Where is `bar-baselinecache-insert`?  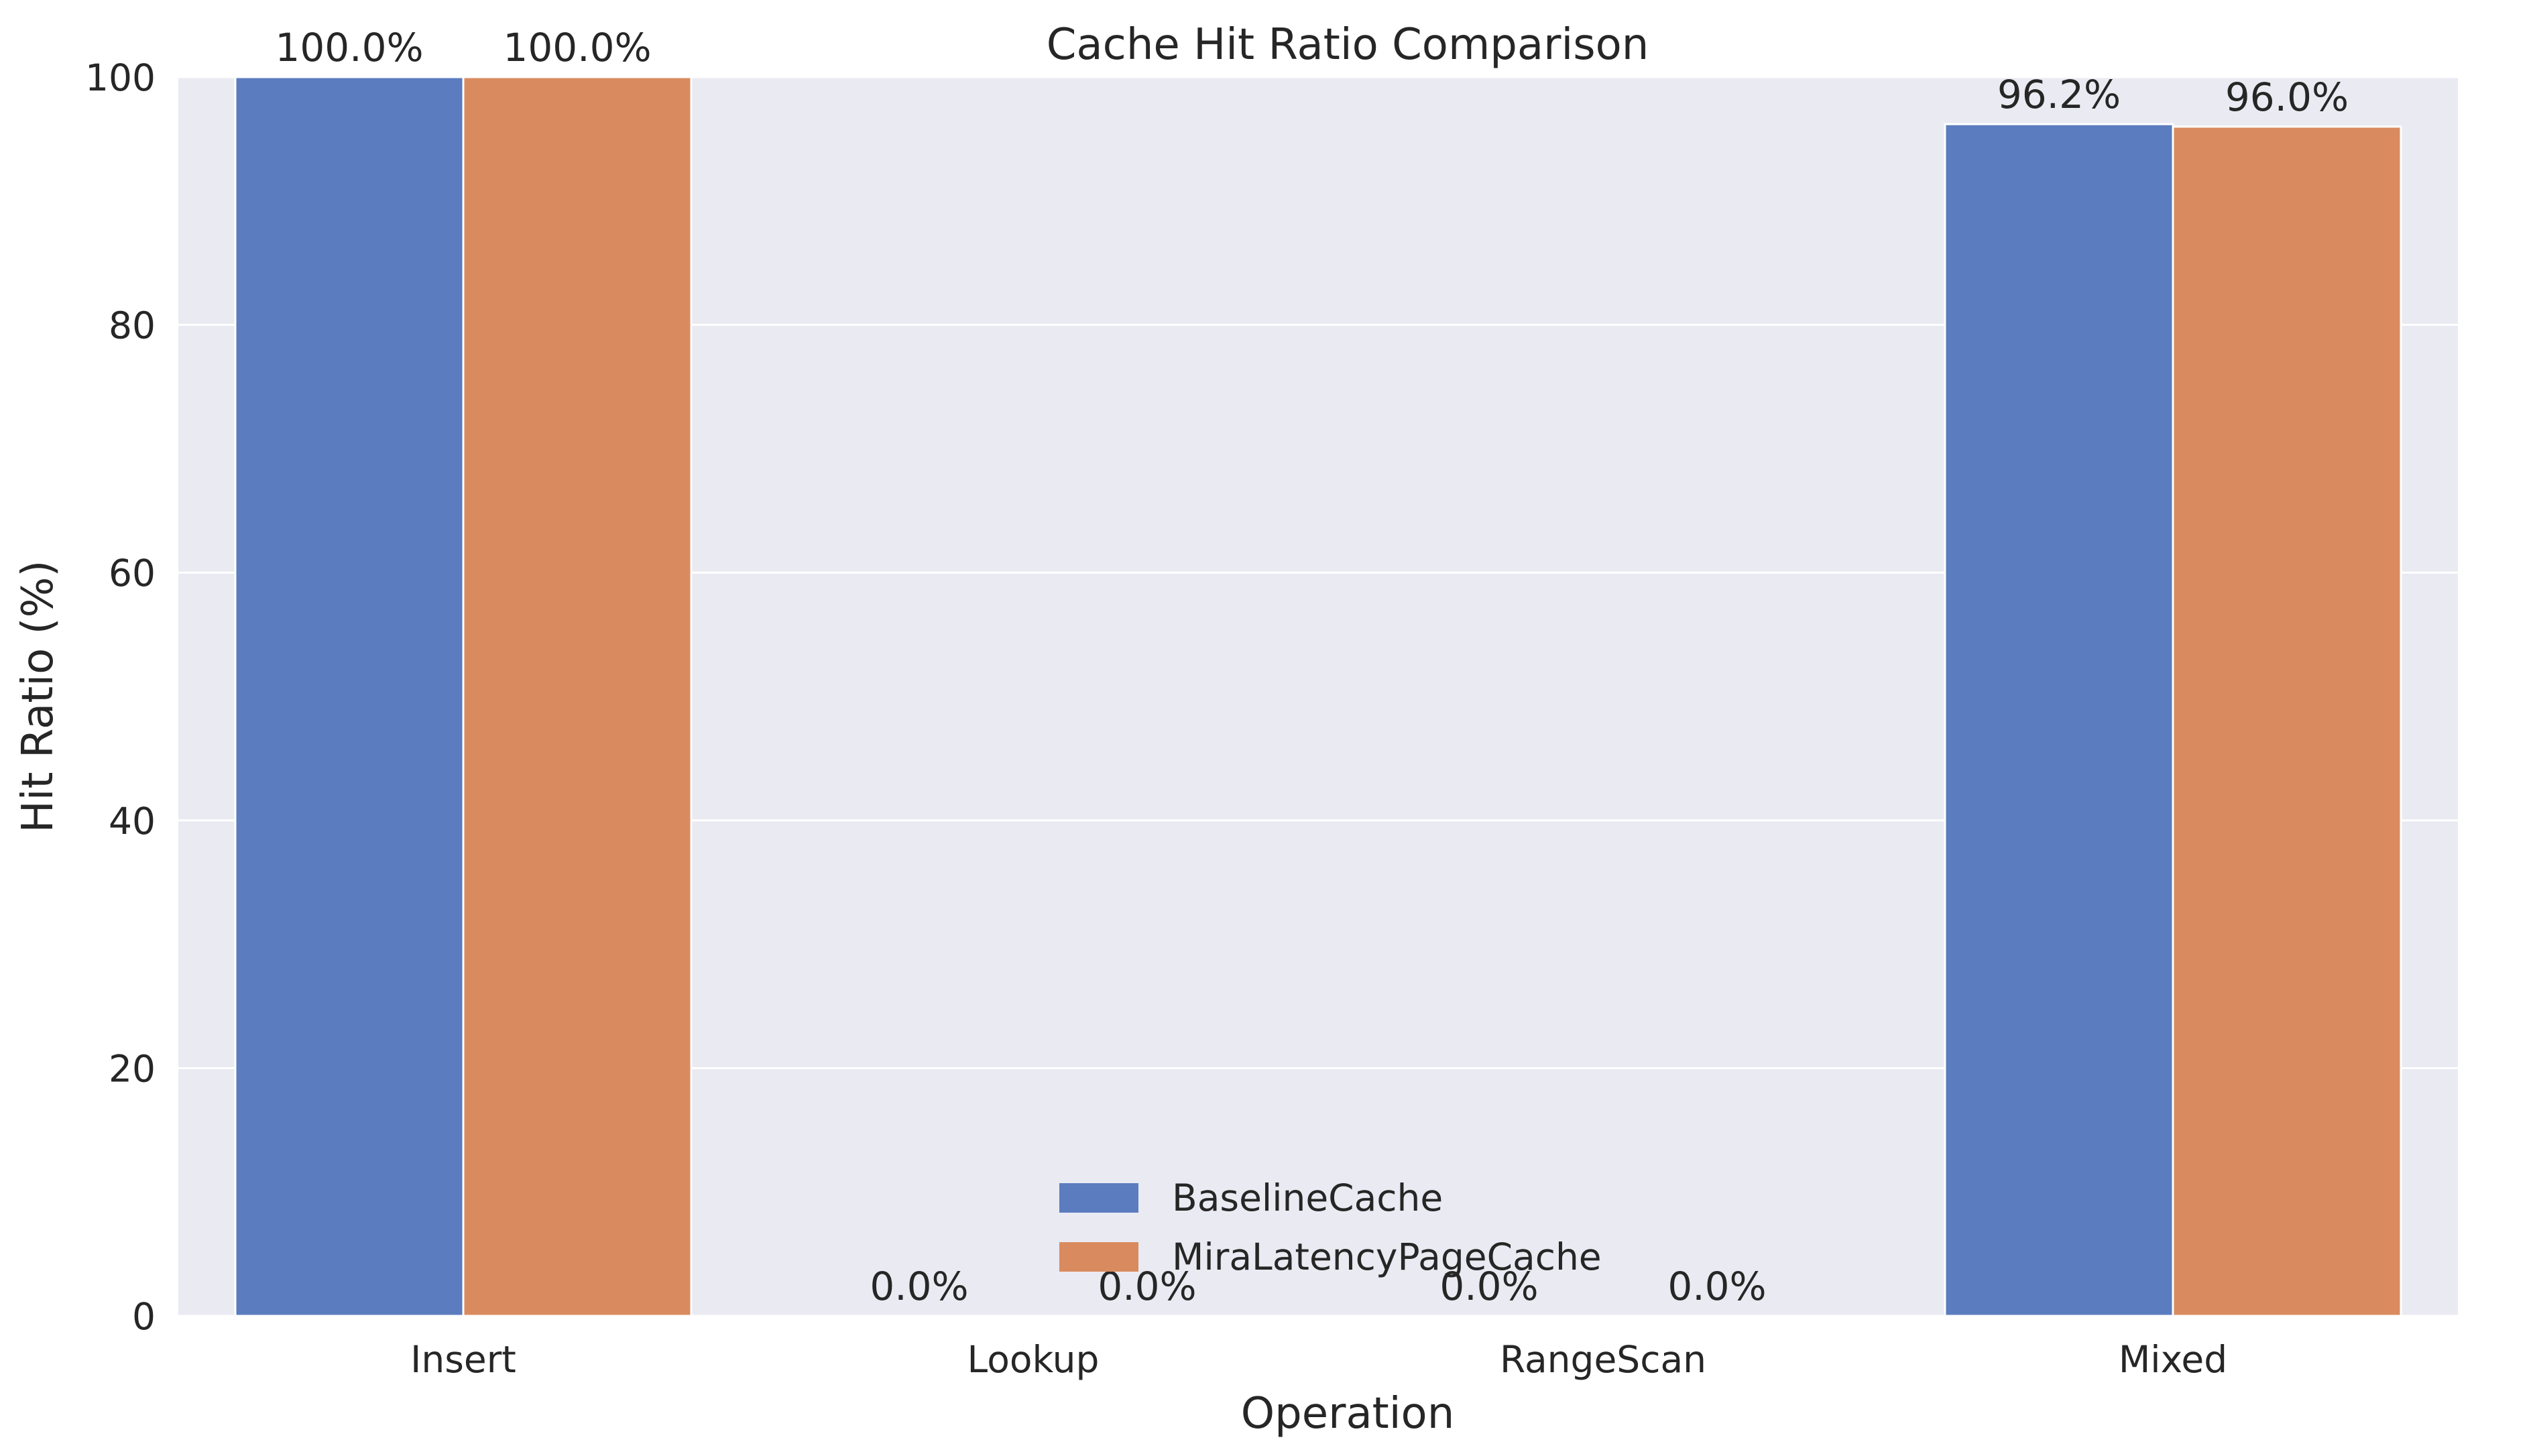
bar-baselinecache-insert is located at coordinates (349, 696).